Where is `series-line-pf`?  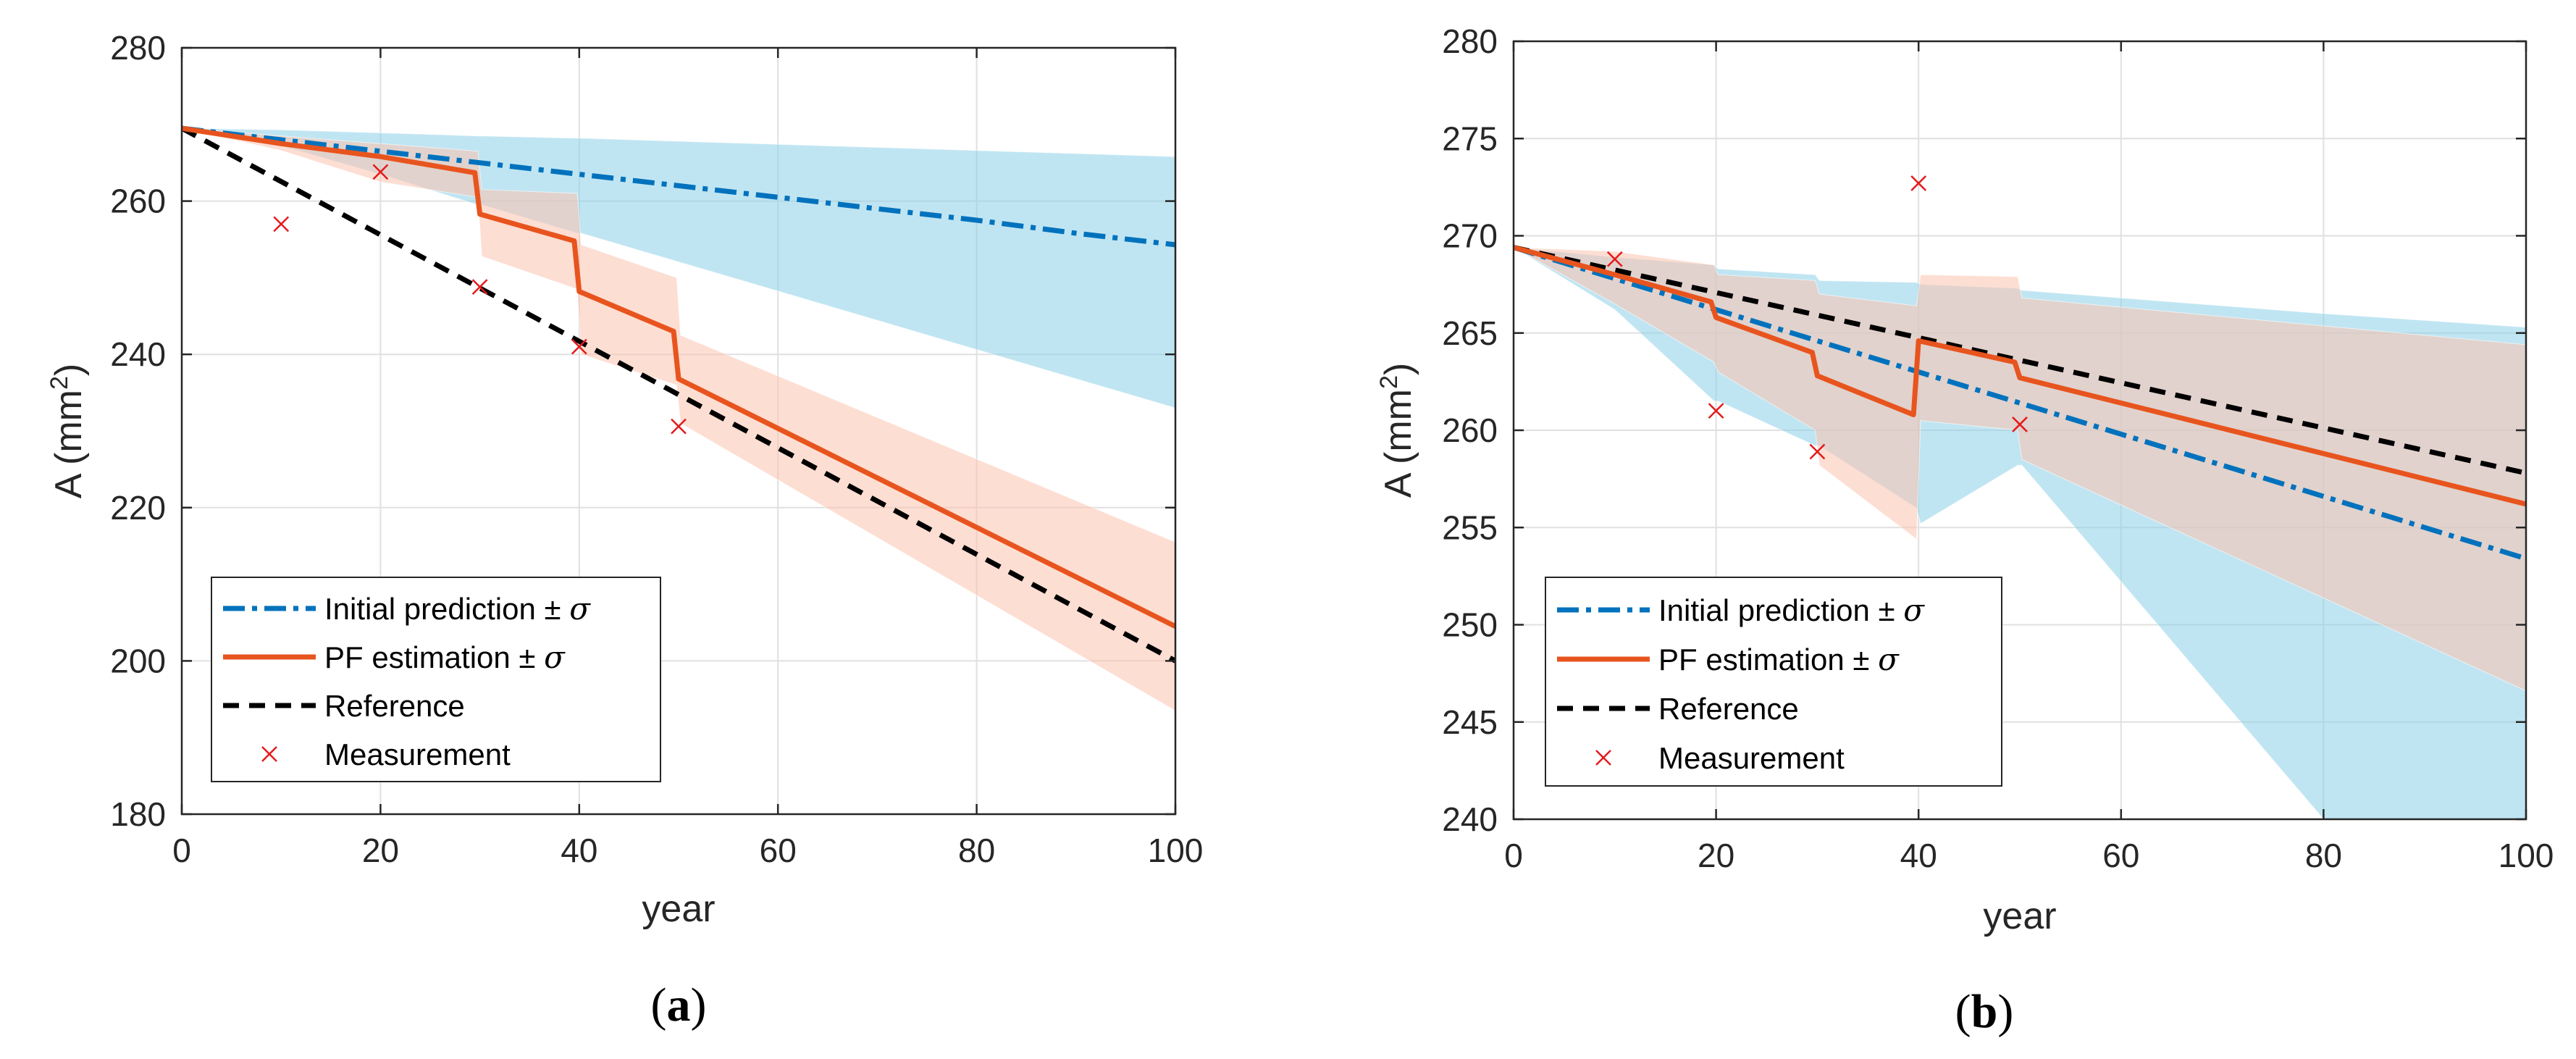 series-line-pf is located at coordinates (2020, 376).